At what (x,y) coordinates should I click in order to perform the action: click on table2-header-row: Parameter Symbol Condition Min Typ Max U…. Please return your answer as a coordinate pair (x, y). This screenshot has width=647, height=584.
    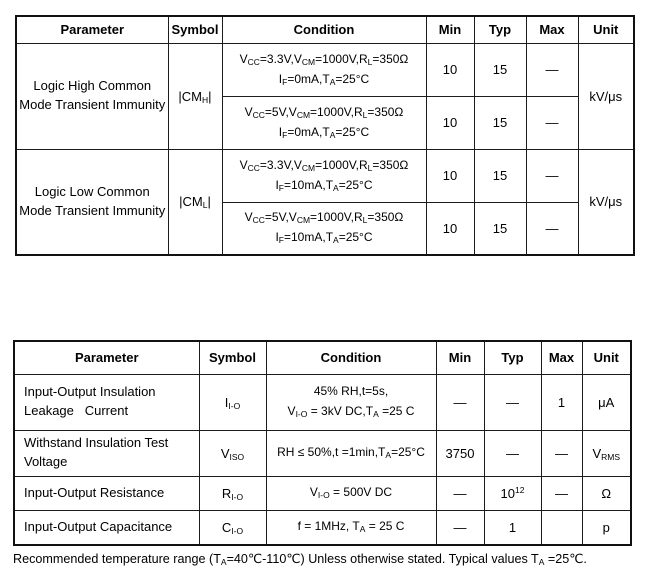
    Looking at the image, I should click on (322, 357).